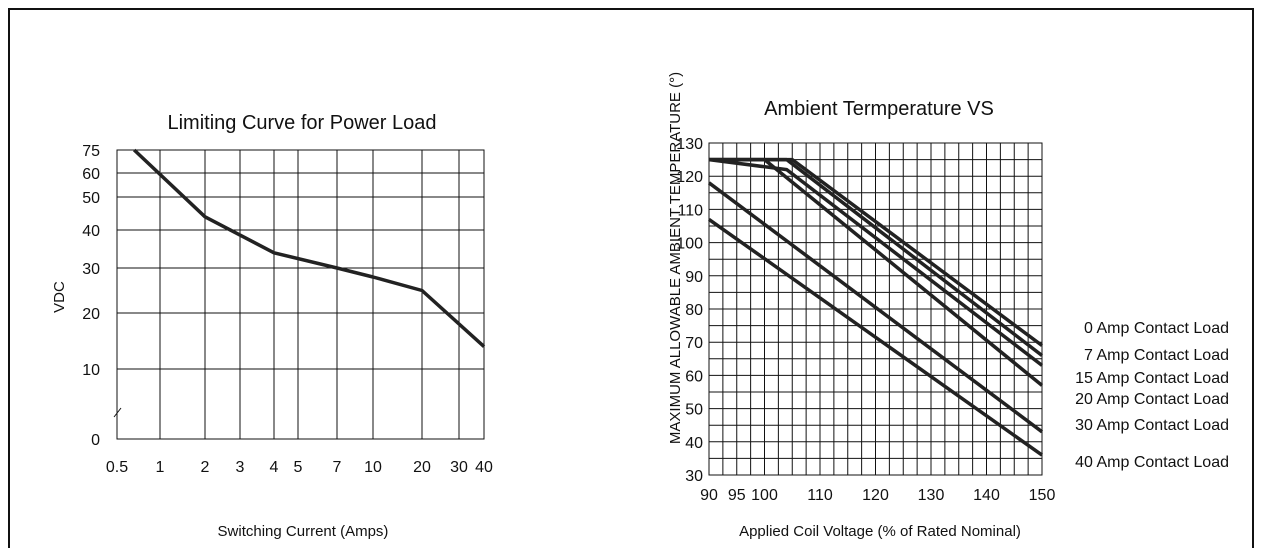 Image resolution: width=1262 pixels, height=552 pixels. What do you see at coordinates (160, 467) in the screenshot?
I see `chart-1-x-tick-label: 1` at bounding box center [160, 467].